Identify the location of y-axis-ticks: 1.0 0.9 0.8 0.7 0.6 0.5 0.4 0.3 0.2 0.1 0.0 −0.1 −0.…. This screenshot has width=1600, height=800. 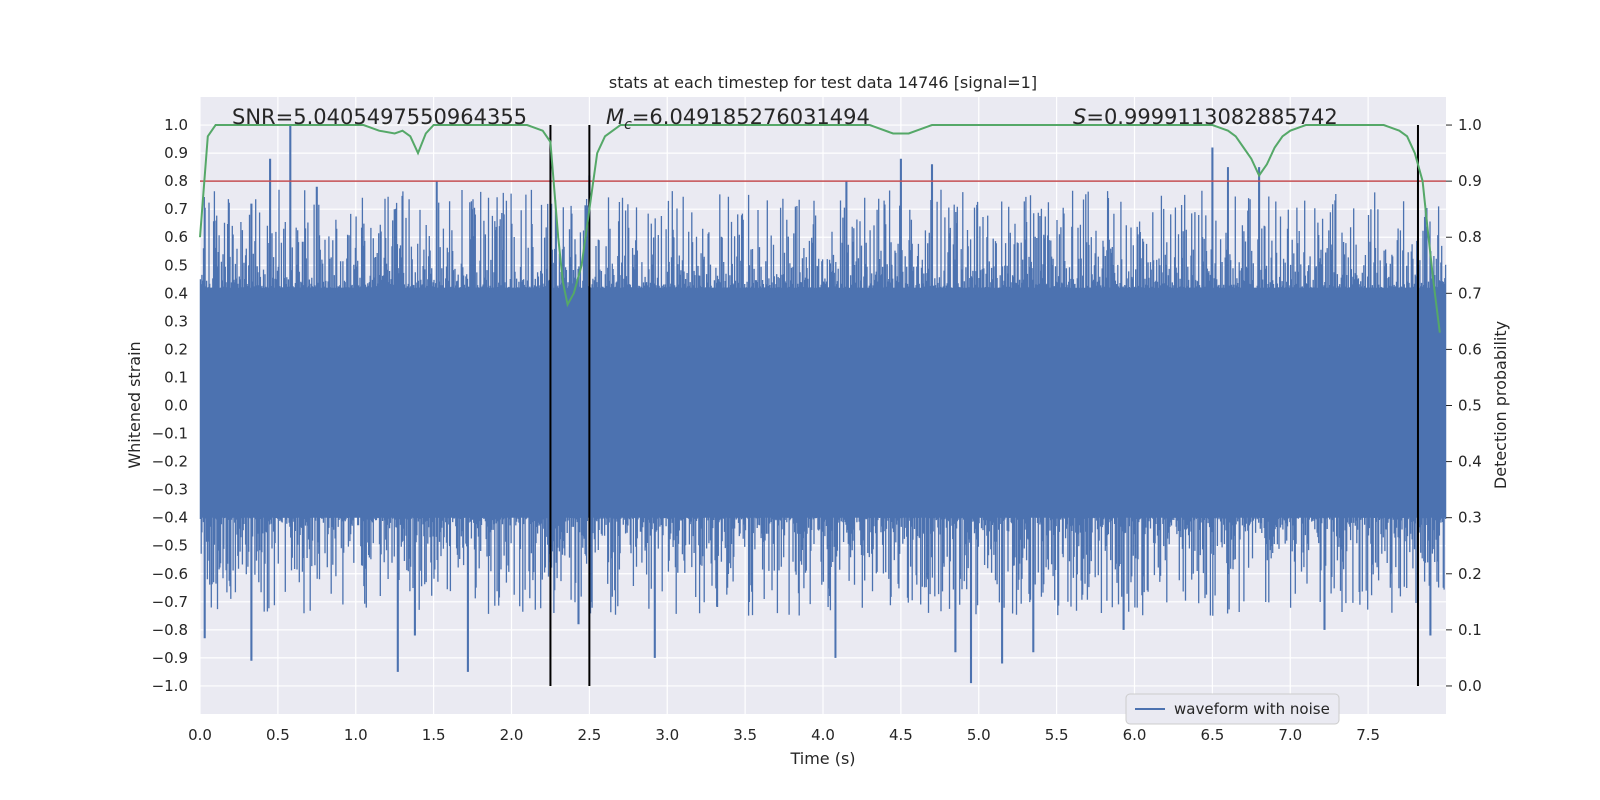
(170, 405).